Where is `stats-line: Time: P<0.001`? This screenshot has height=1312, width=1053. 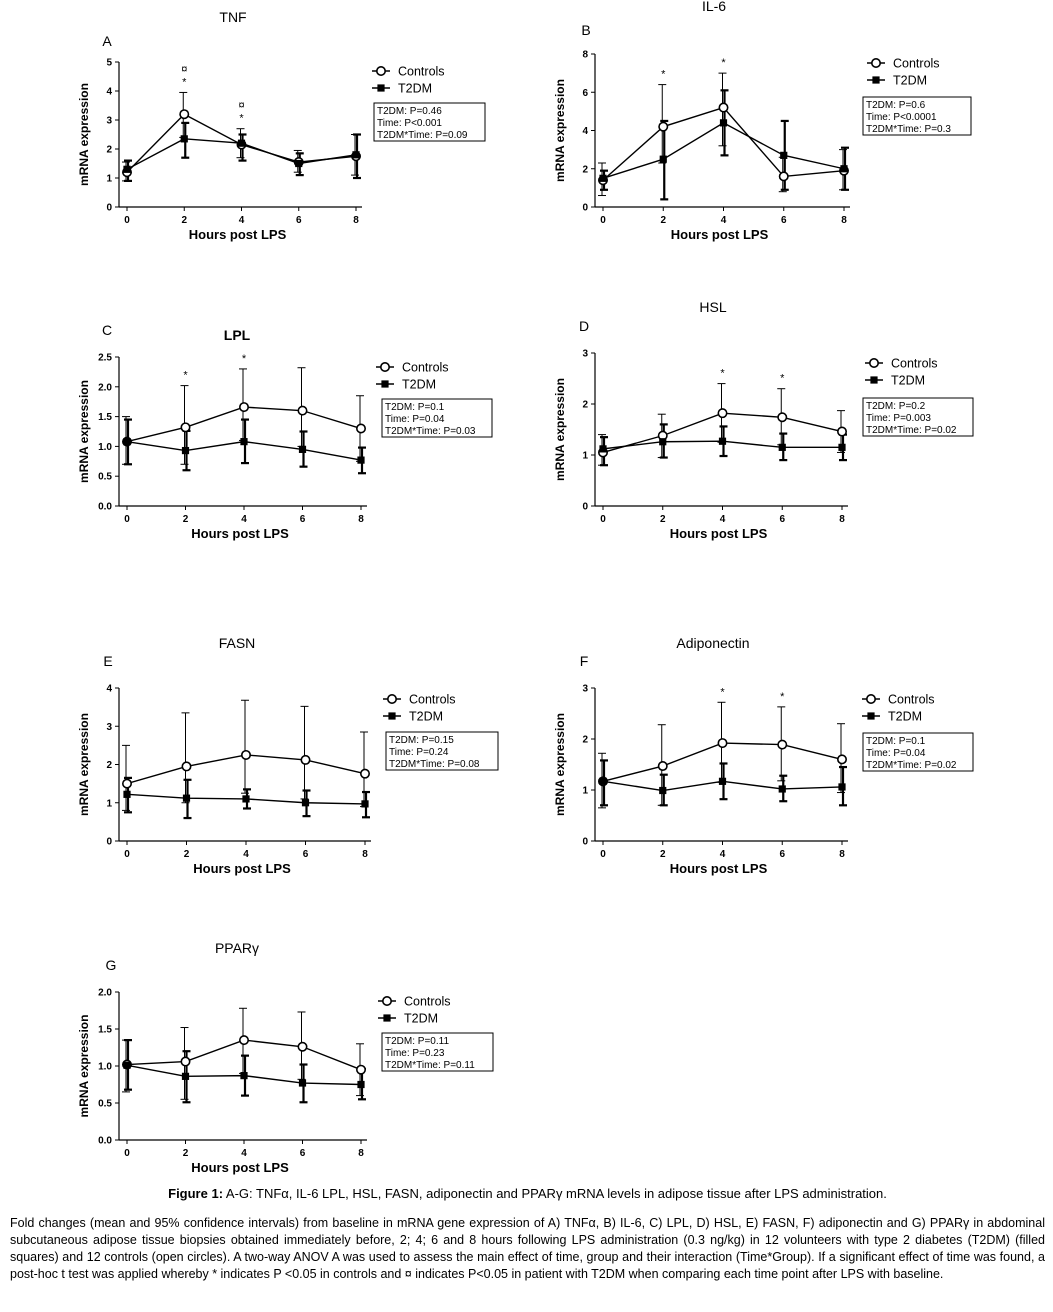 stats-line: Time: P<0.001 is located at coordinates (409, 123).